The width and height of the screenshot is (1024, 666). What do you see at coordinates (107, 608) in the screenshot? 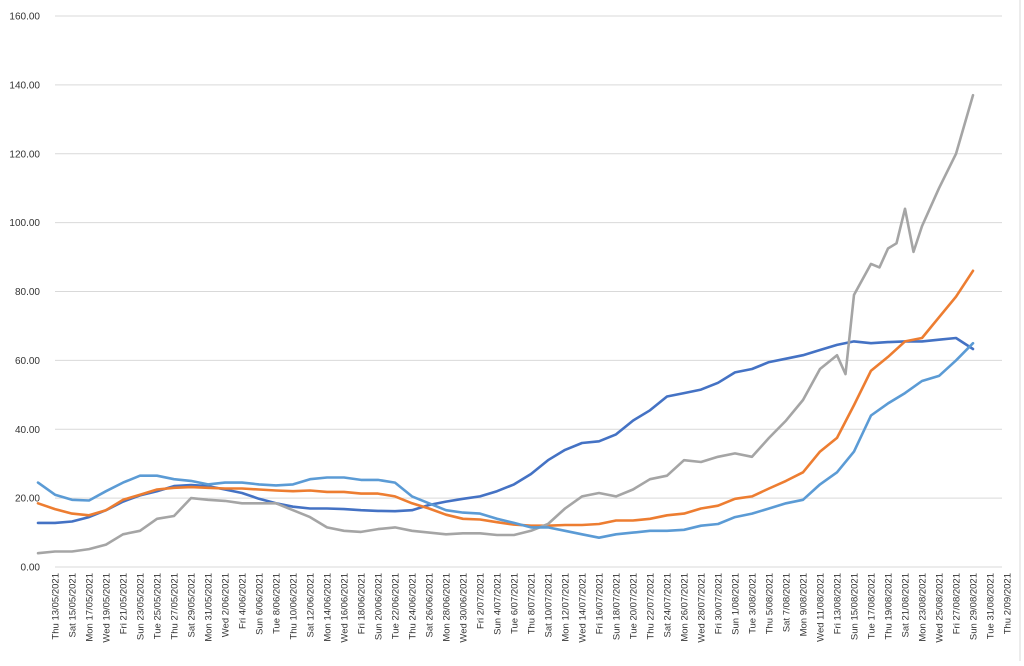
I see `x-tick-label: Wed 19/05/2021` at bounding box center [107, 608].